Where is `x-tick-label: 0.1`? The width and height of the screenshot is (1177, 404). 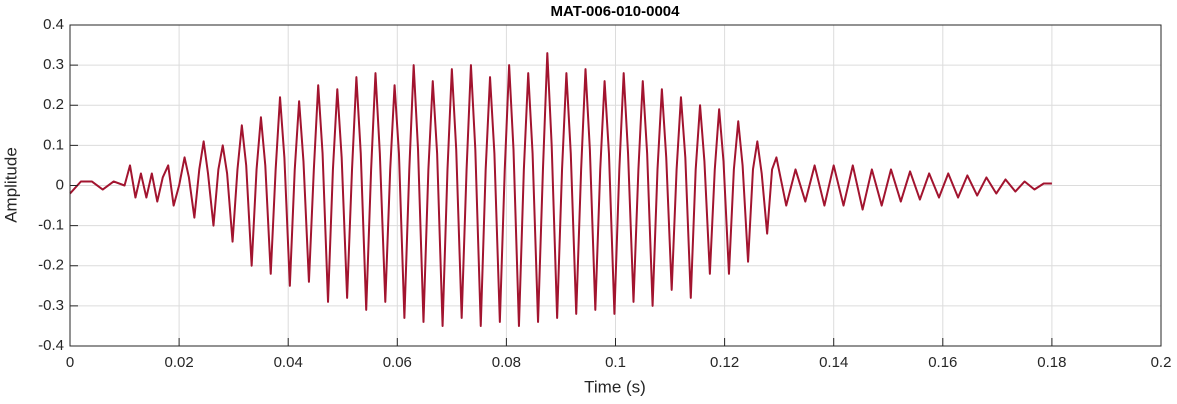 x-tick-label: 0.1 is located at coordinates (615, 362).